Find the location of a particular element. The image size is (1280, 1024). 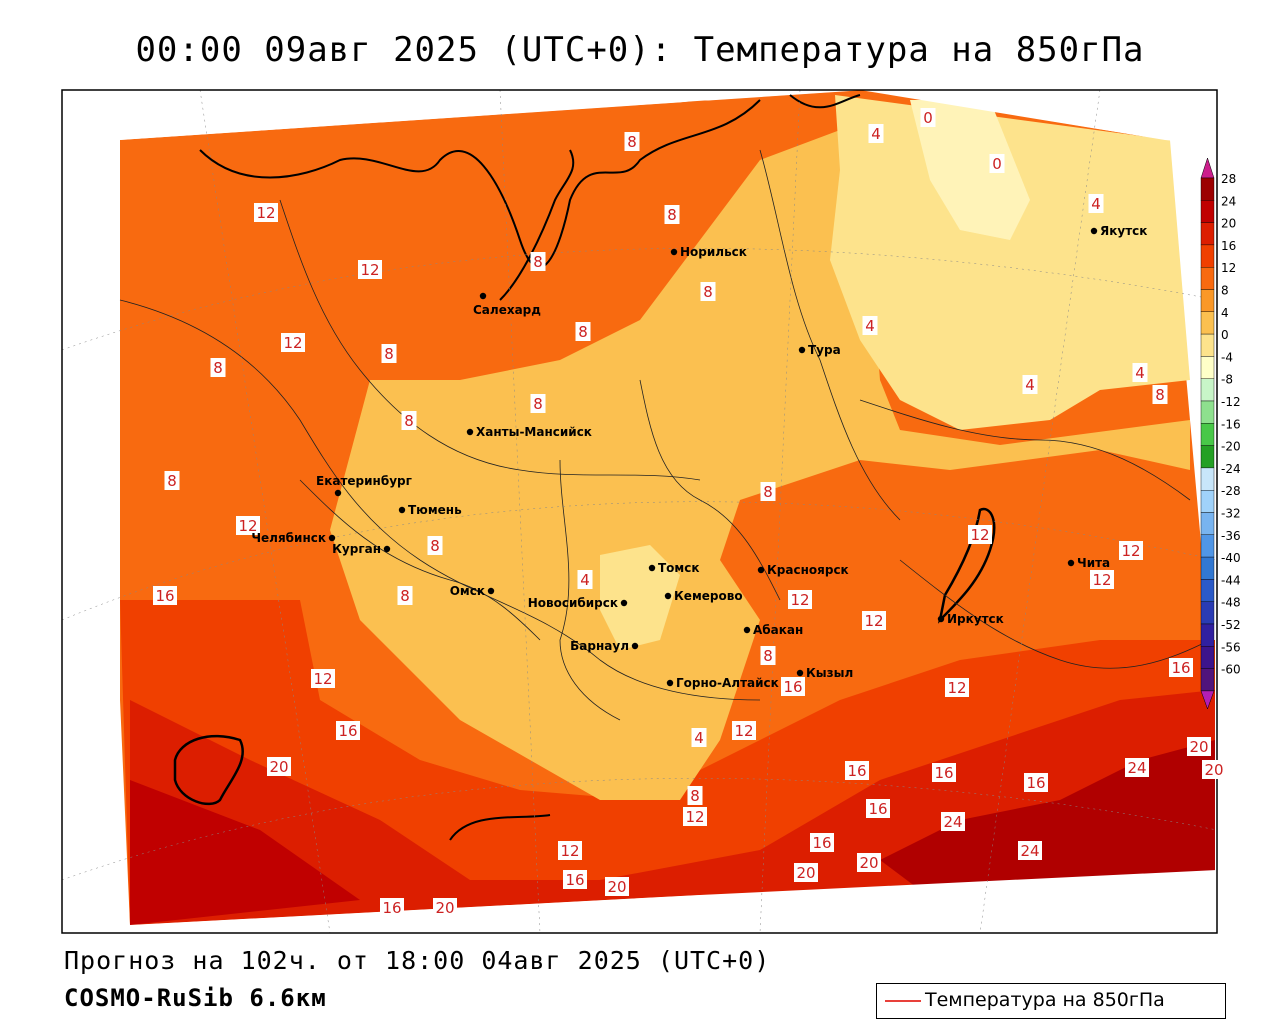

city-label: Барнаул is located at coordinates (599, 646).